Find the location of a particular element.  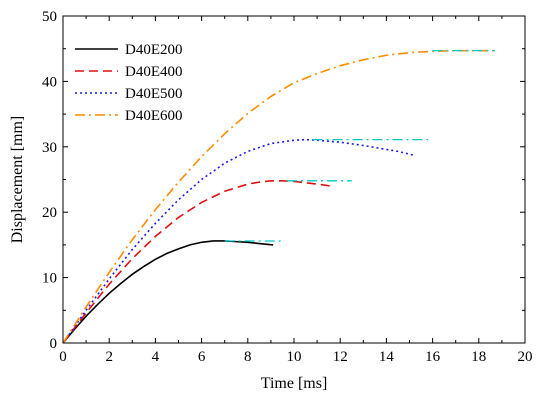

y-tick-label: 20 is located at coordinates (49, 213).